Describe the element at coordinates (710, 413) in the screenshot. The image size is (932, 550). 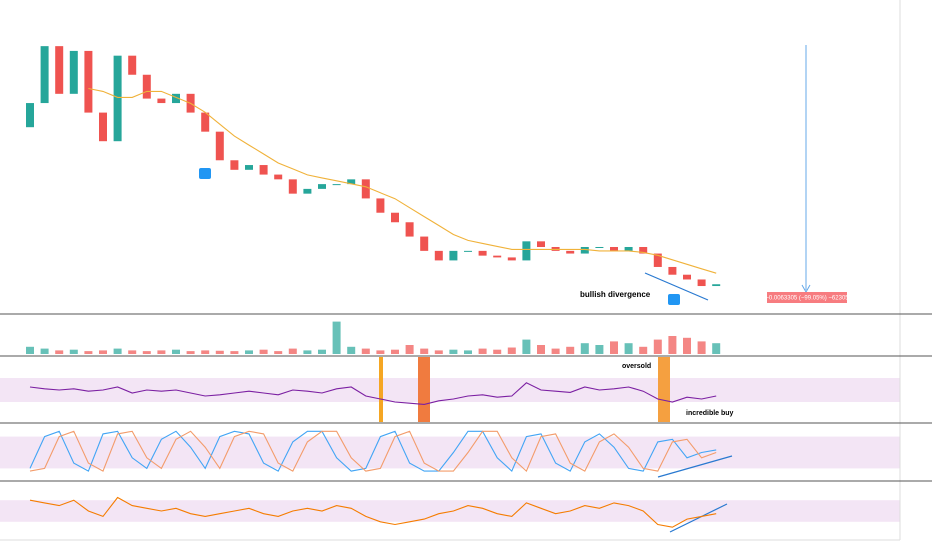
I see `annotation: incredible buy` at that location.